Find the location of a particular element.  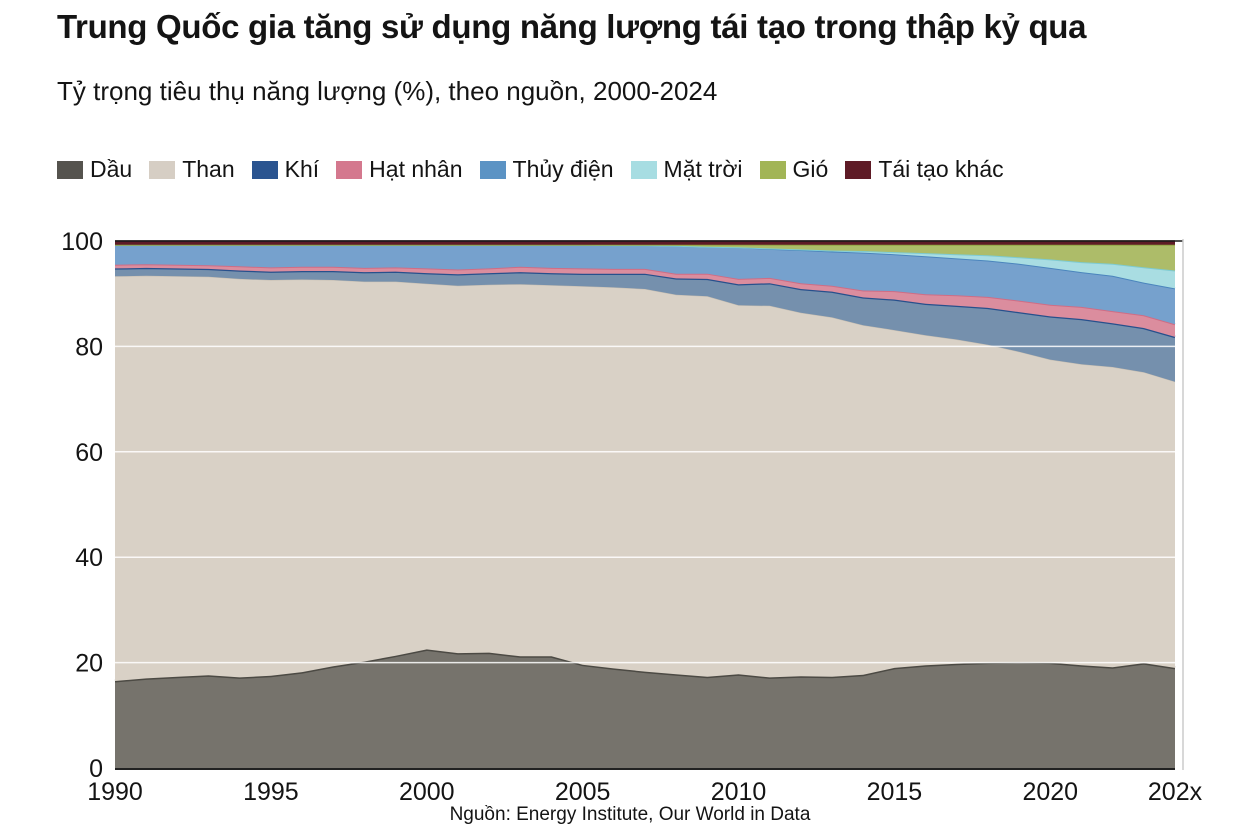

xtick-1995: 1995 is located at coordinates (271, 792).